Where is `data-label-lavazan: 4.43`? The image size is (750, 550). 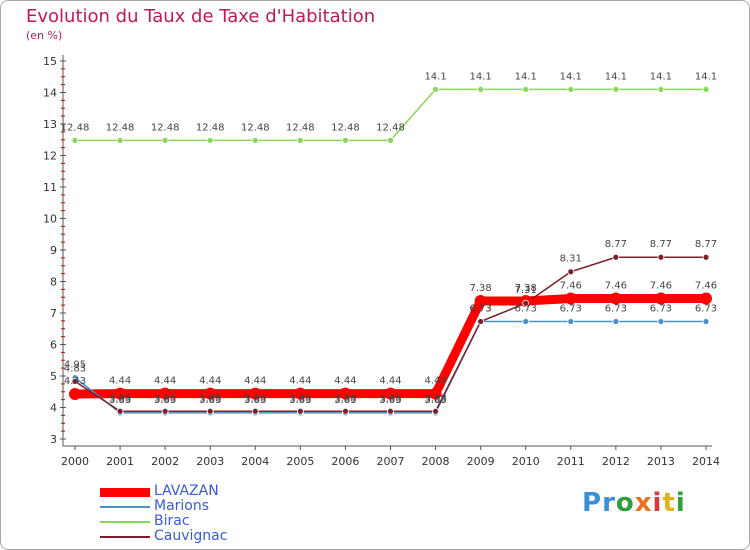 data-label-lavazan: 4.43 is located at coordinates (75, 381).